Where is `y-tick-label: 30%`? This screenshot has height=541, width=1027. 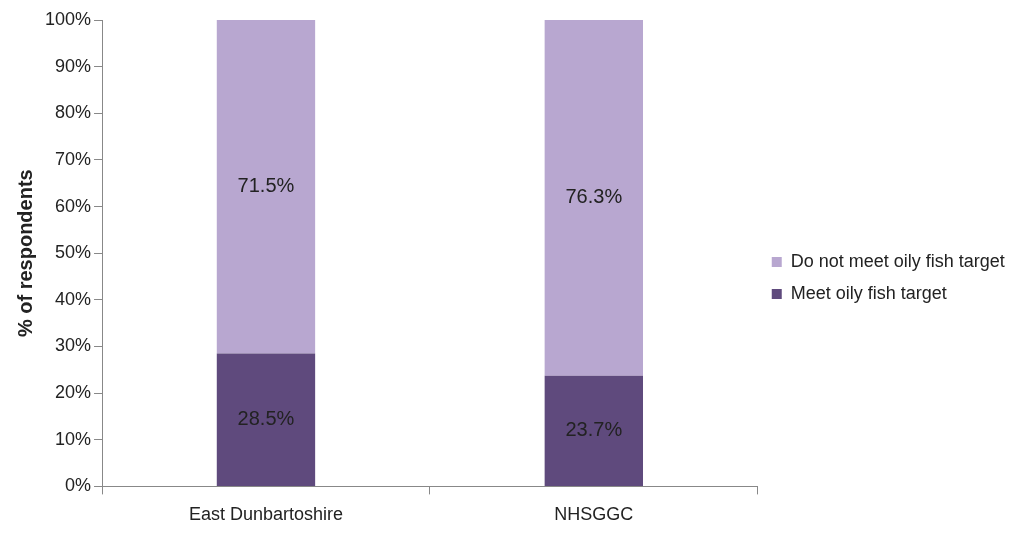 y-tick-label: 30% is located at coordinates (73, 345).